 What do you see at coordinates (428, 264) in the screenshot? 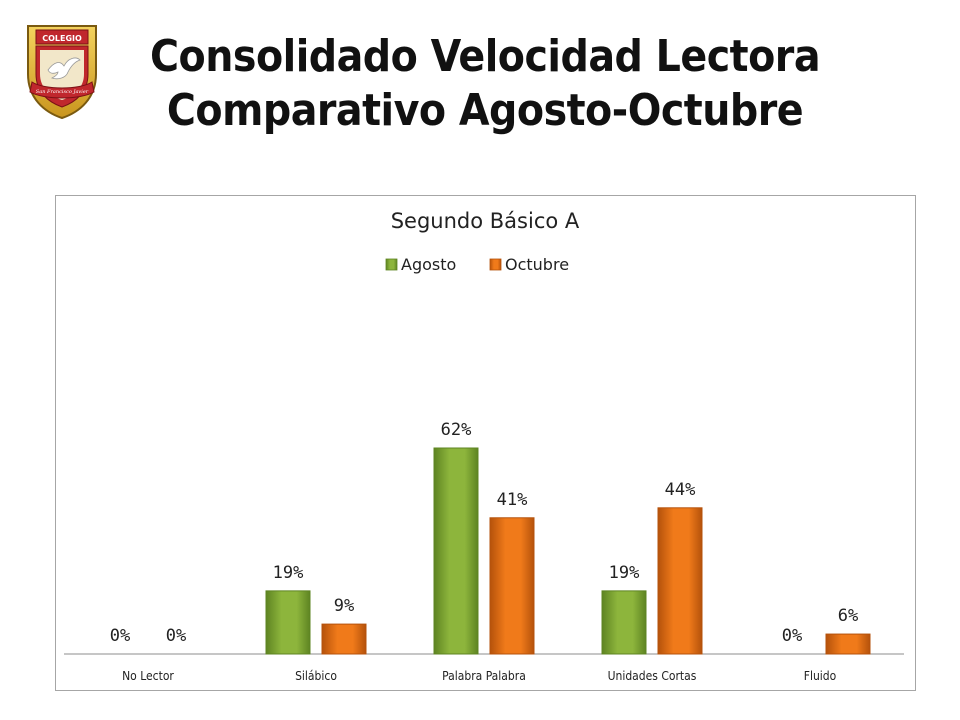
I see `legend-label: Agosto` at bounding box center [428, 264].